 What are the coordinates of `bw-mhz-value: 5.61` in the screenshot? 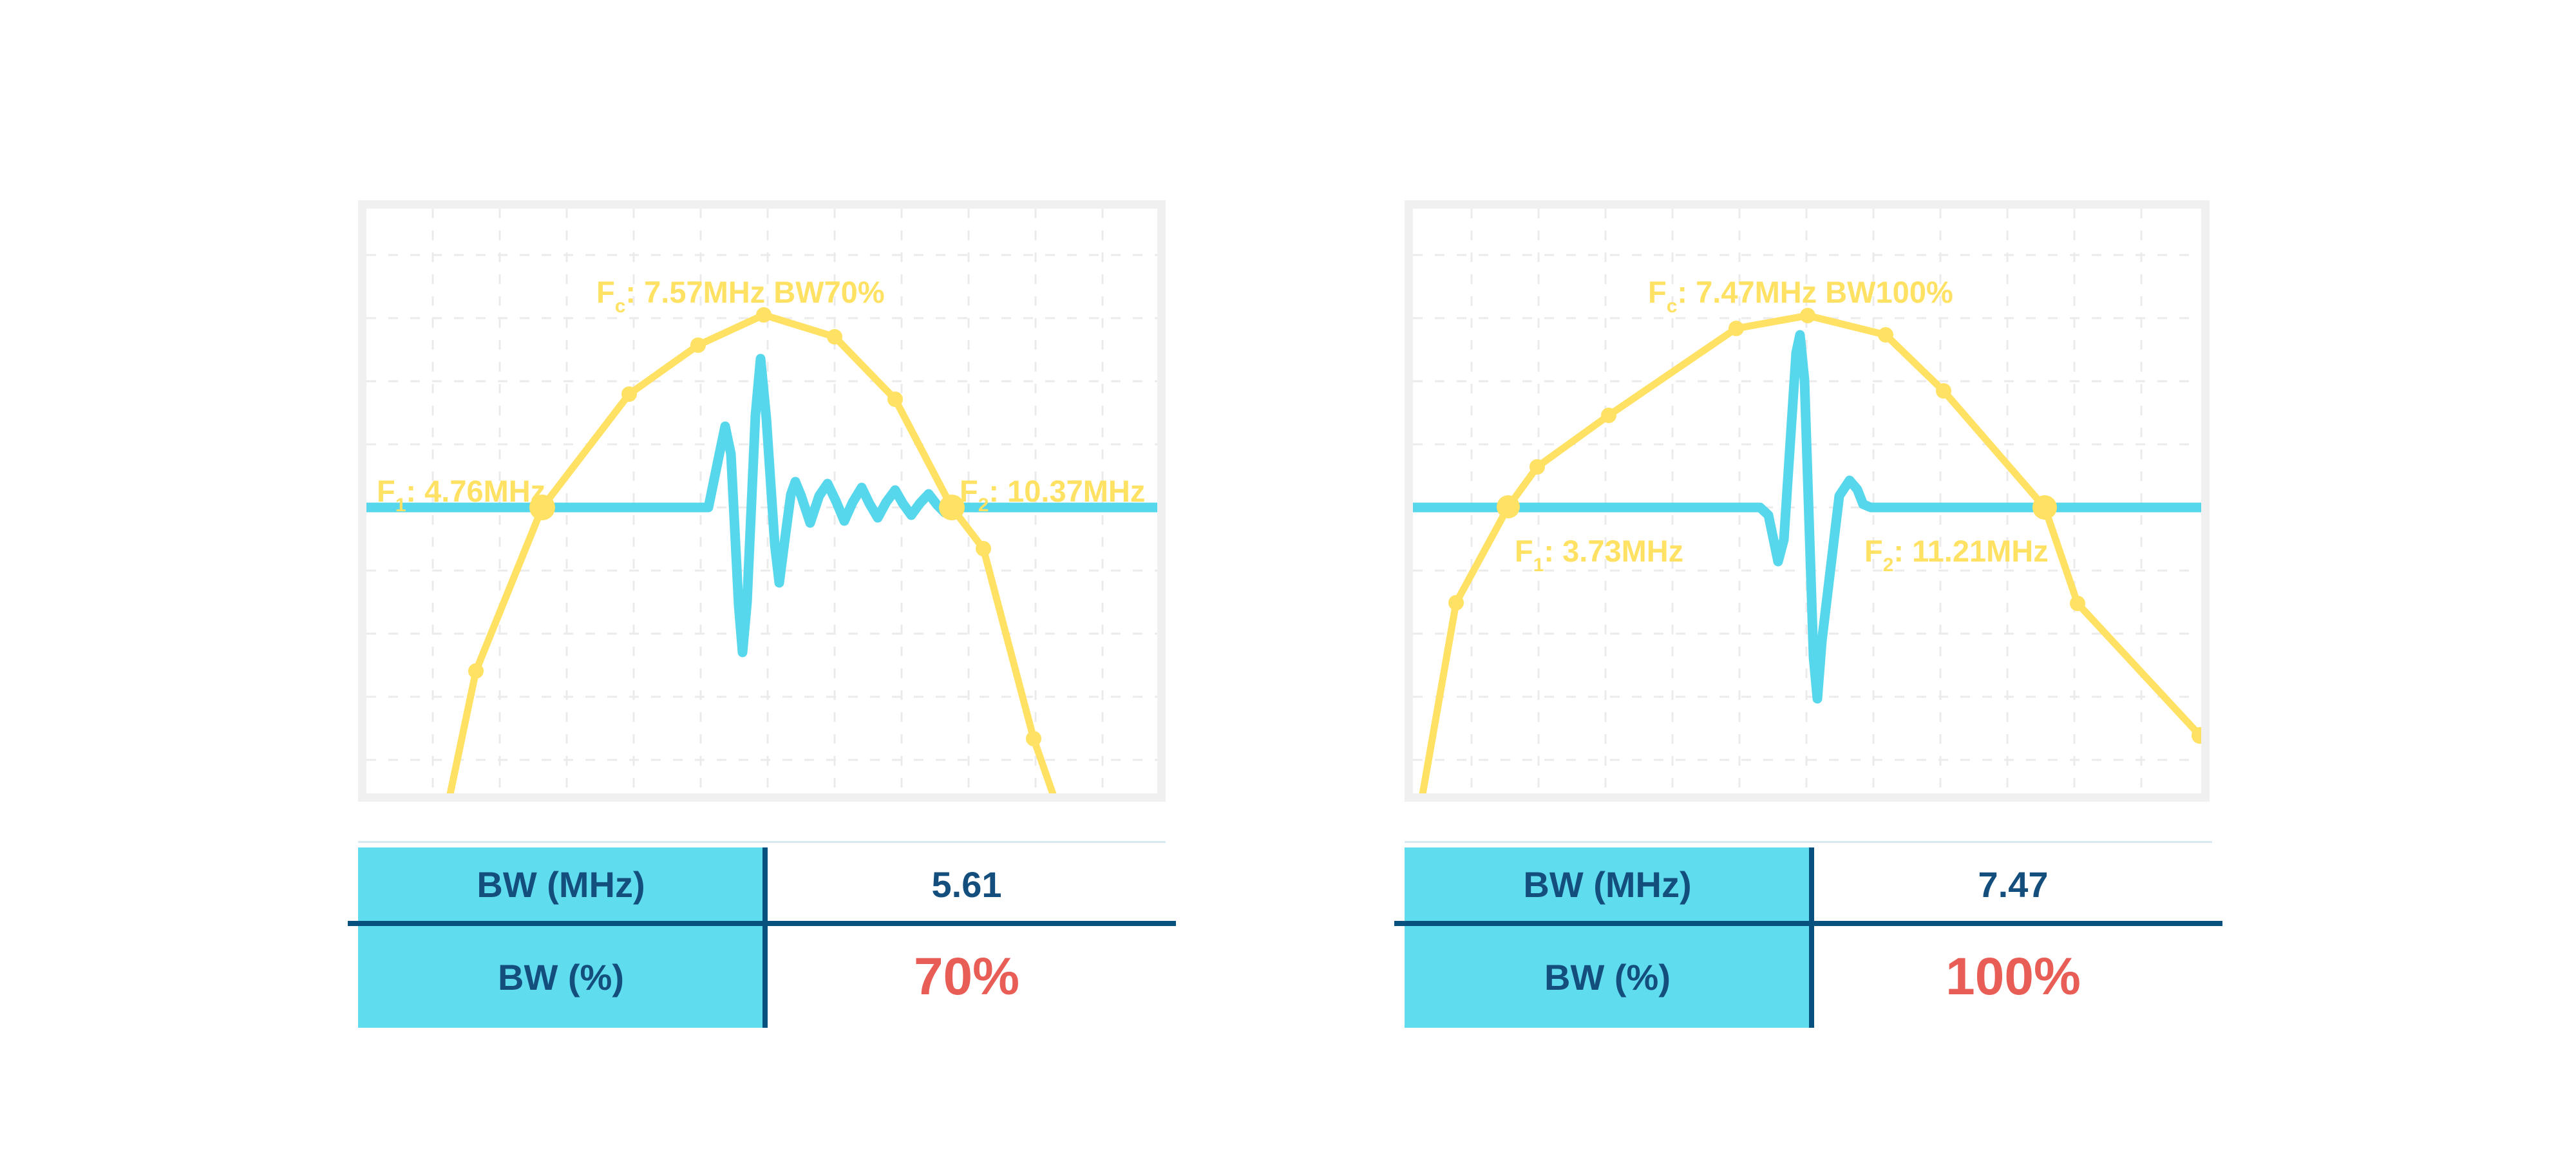 It's located at (967, 884).